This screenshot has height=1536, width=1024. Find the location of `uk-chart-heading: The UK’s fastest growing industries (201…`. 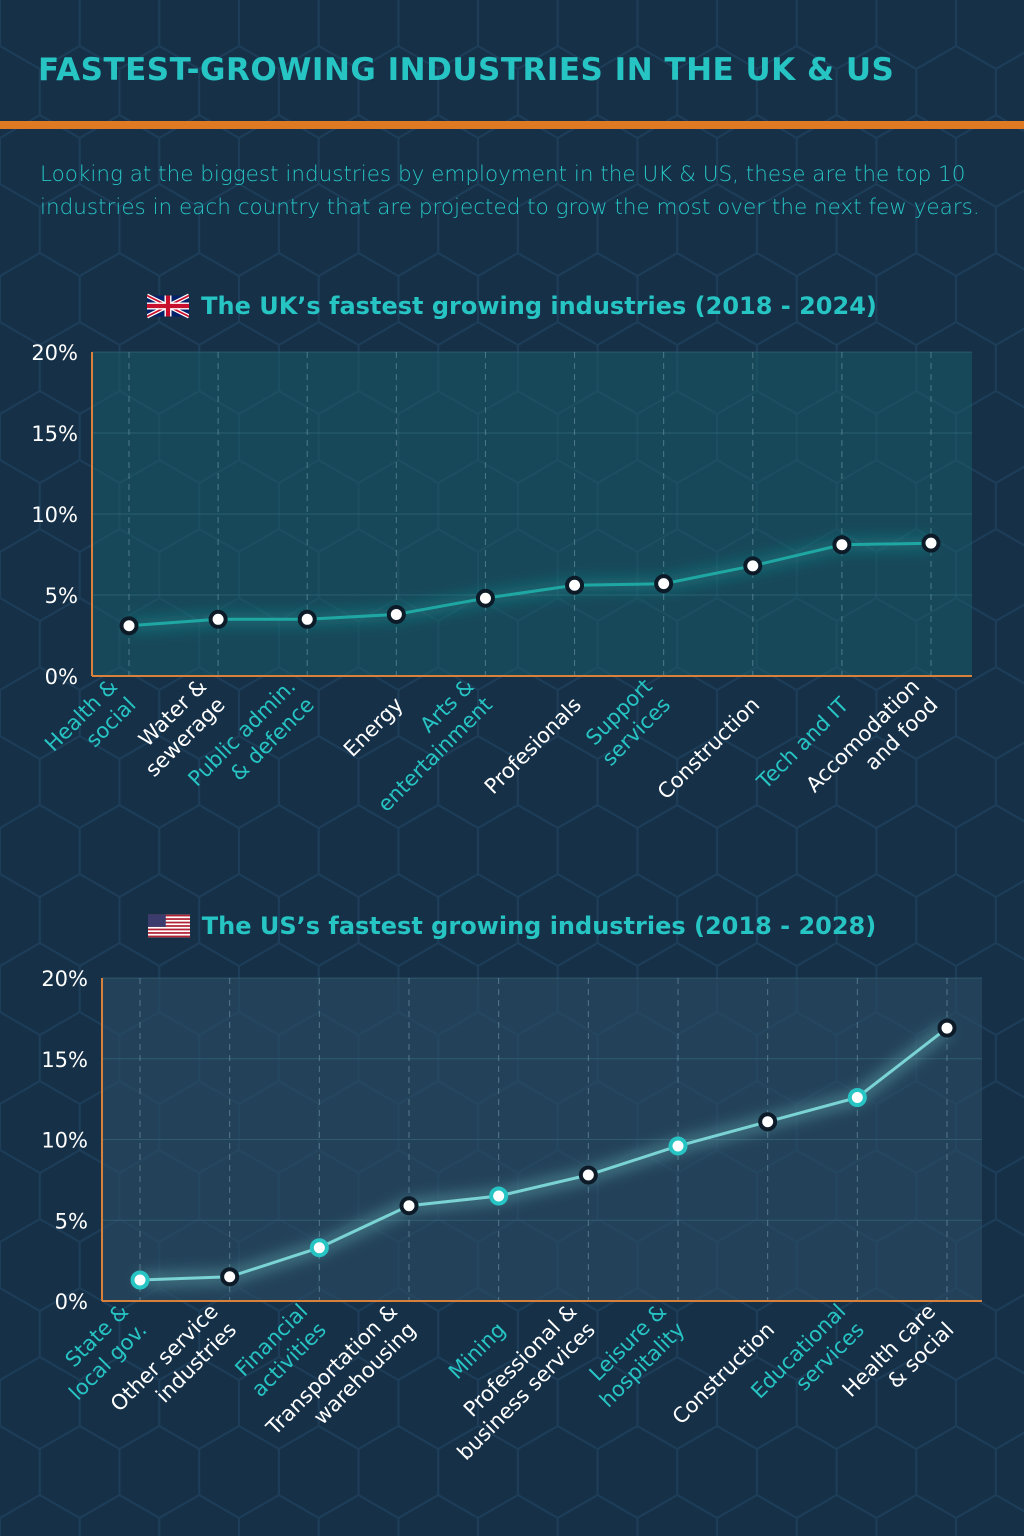

uk-chart-heading: The UK’s fastest growing industries (201… is located at coordinates (512, 306).